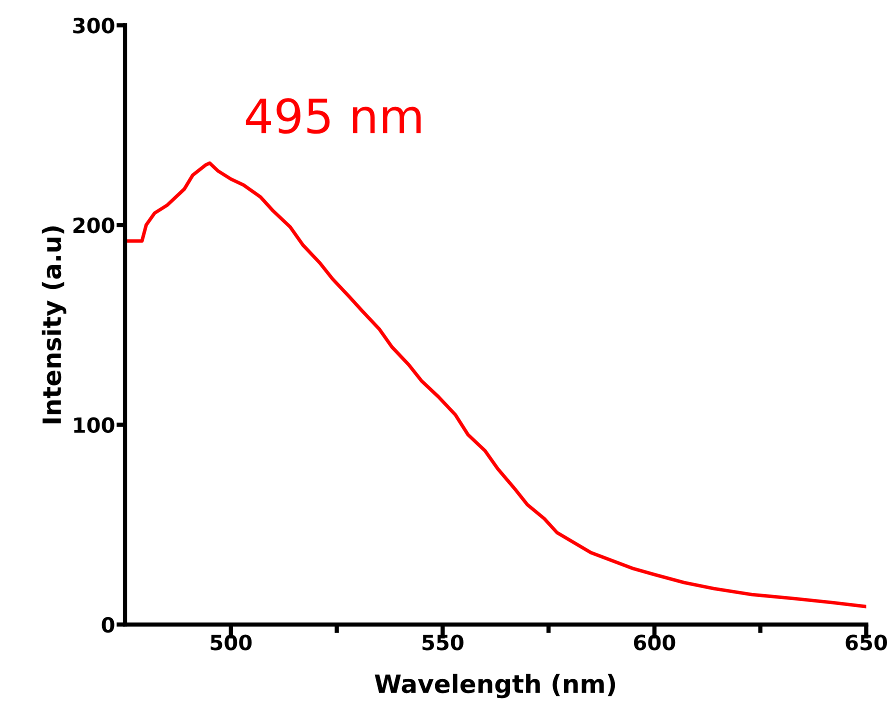  I want to click on annotation: 495 nm, so click(333, 116).